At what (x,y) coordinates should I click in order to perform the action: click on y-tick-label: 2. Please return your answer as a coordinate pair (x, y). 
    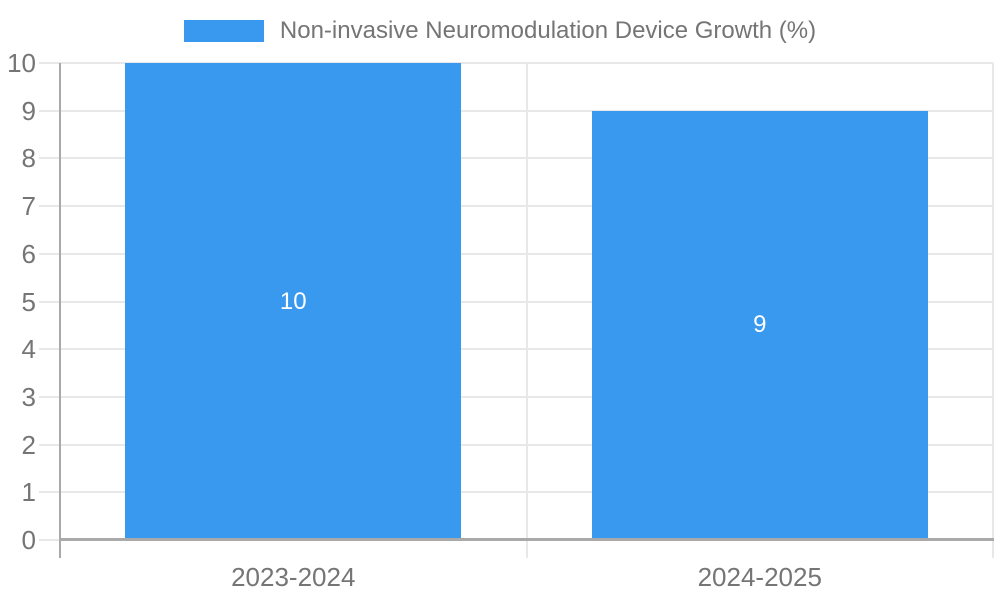
    Looking at the image, I should click on (28, 444).